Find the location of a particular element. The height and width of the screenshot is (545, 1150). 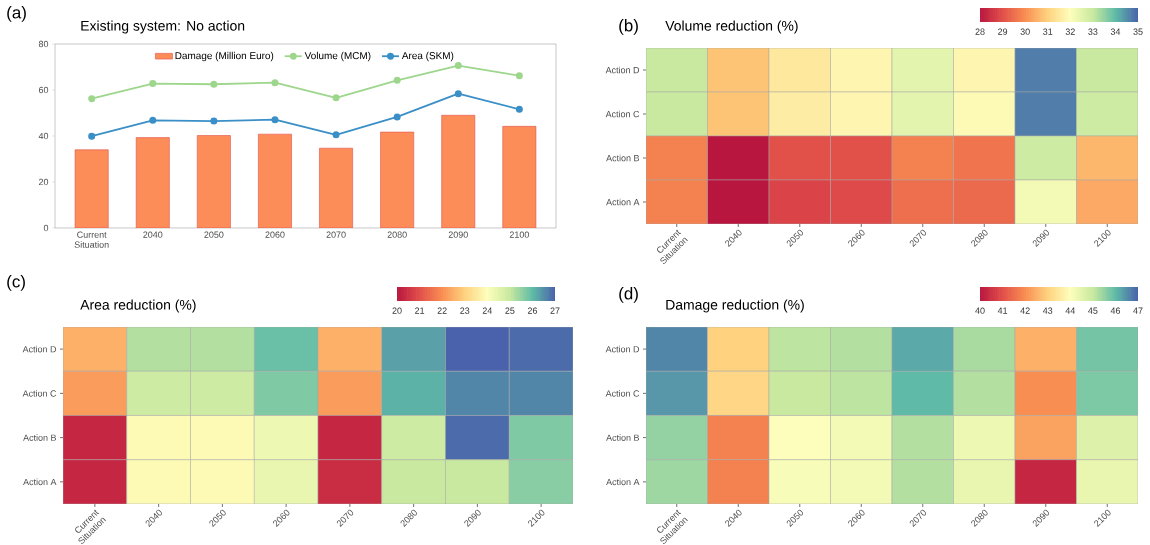

x-tick-label: Current Situation is located at coordinates (91, 239).